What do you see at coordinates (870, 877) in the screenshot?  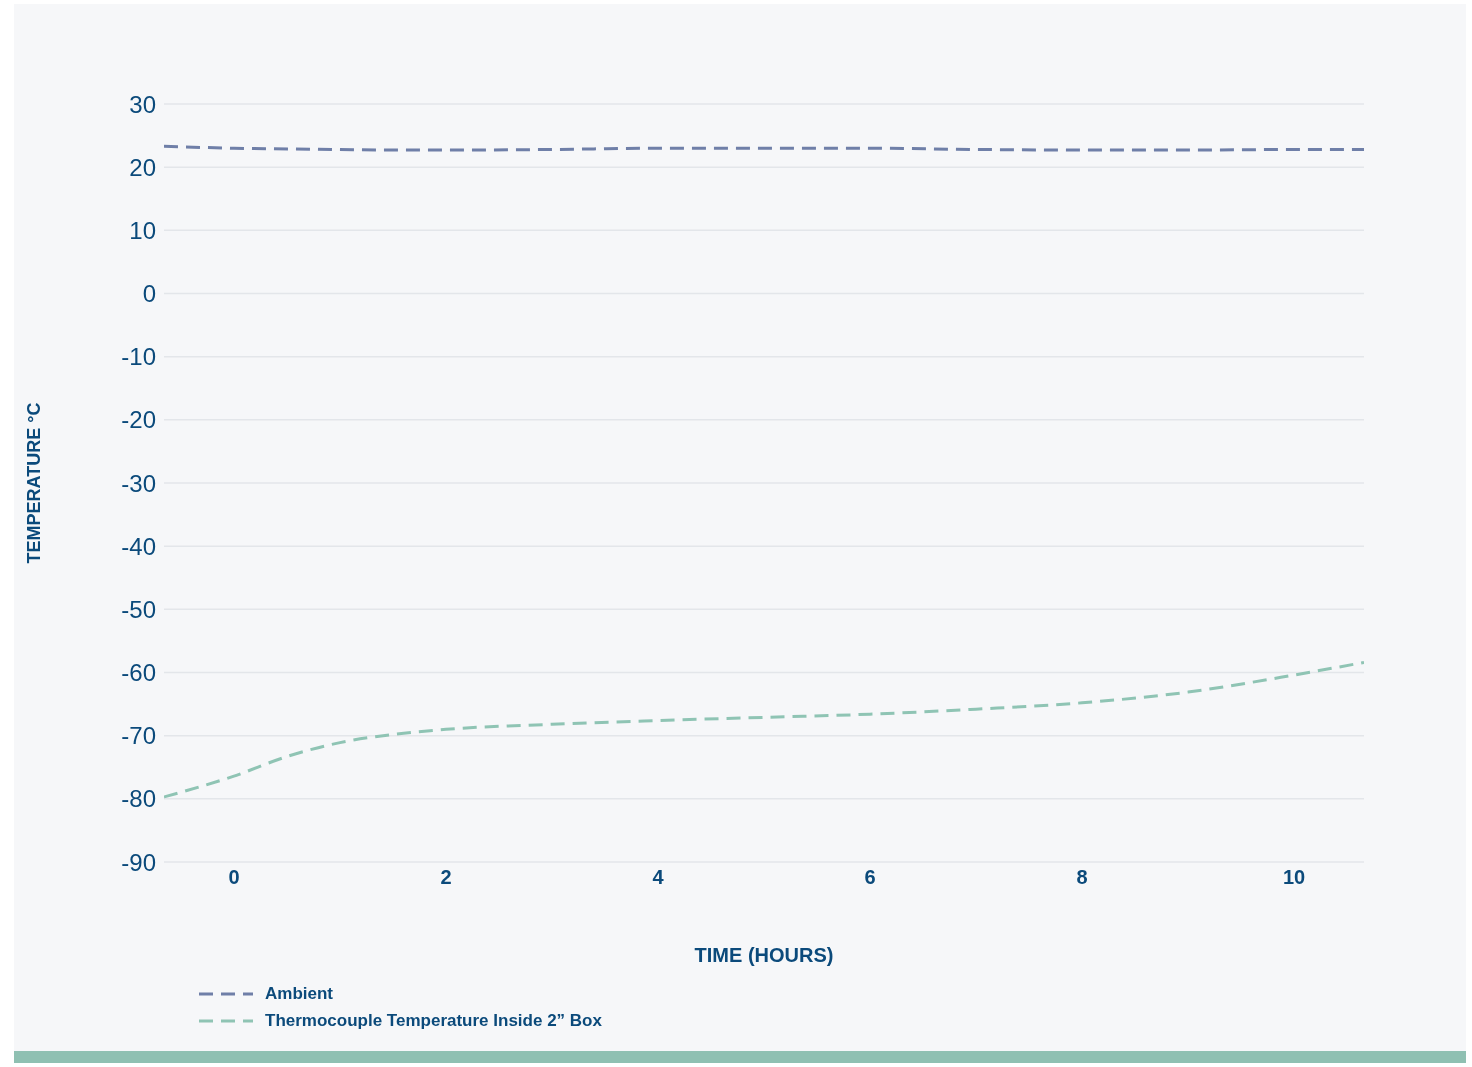 I see `x-tick-label: 6` at bounding box center [870, 877].